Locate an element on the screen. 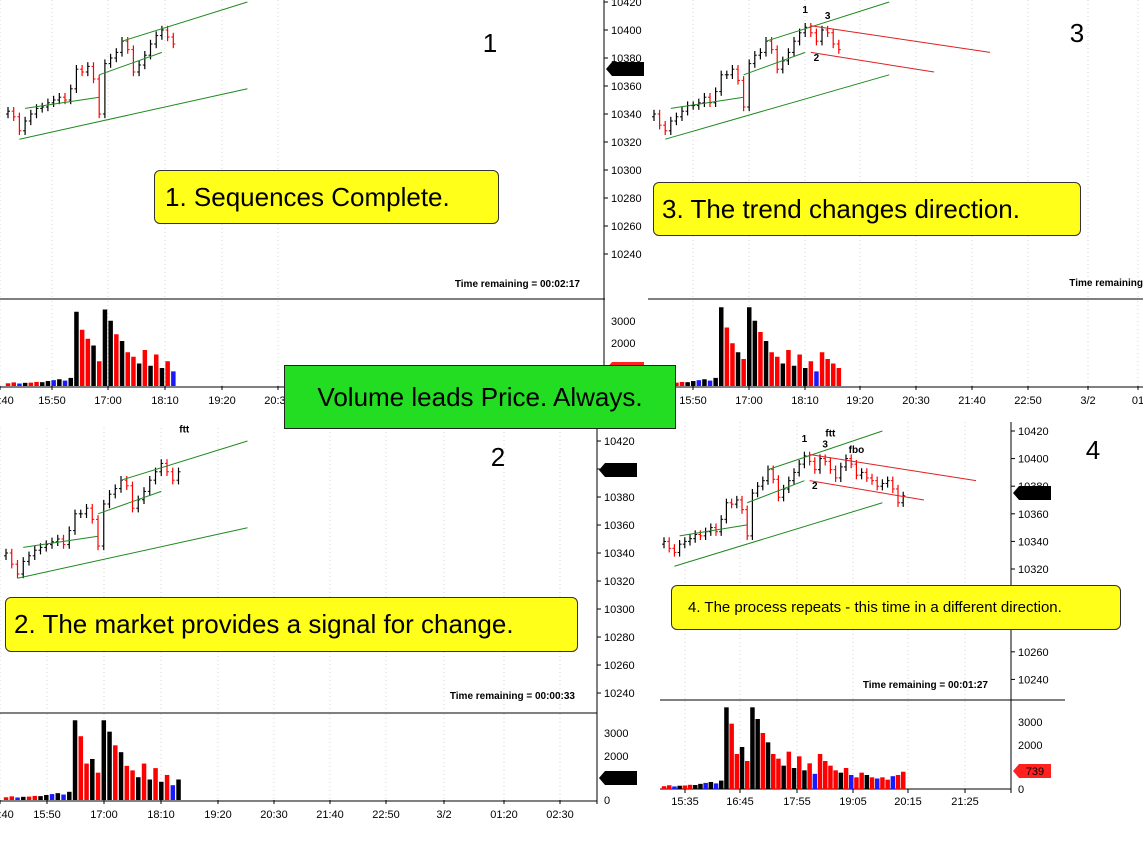 This screenshot has height=857, width=1143. panel-number: 4 is located at coordinates (1093, 450).